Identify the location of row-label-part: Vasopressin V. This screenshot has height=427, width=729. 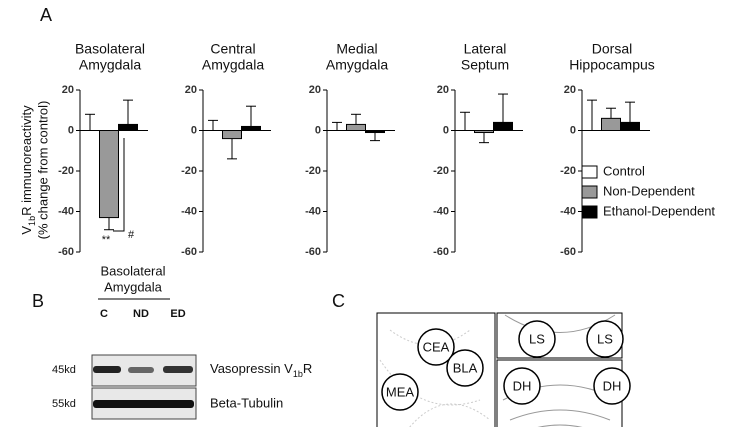
(251, 368).